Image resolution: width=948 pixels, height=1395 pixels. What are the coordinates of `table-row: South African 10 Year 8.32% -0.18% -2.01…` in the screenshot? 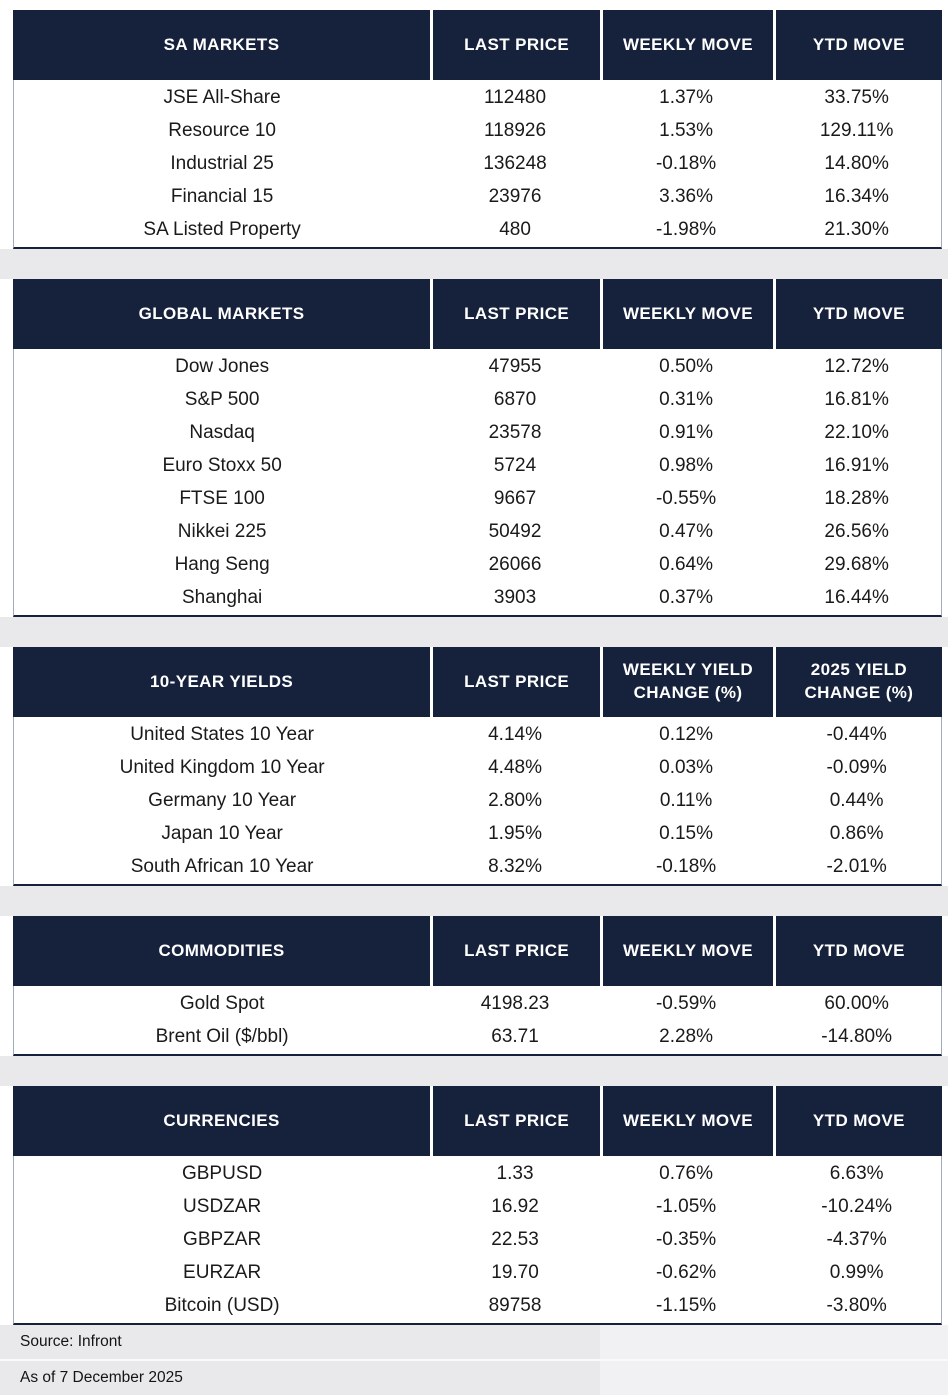 It's located at (477, 866).